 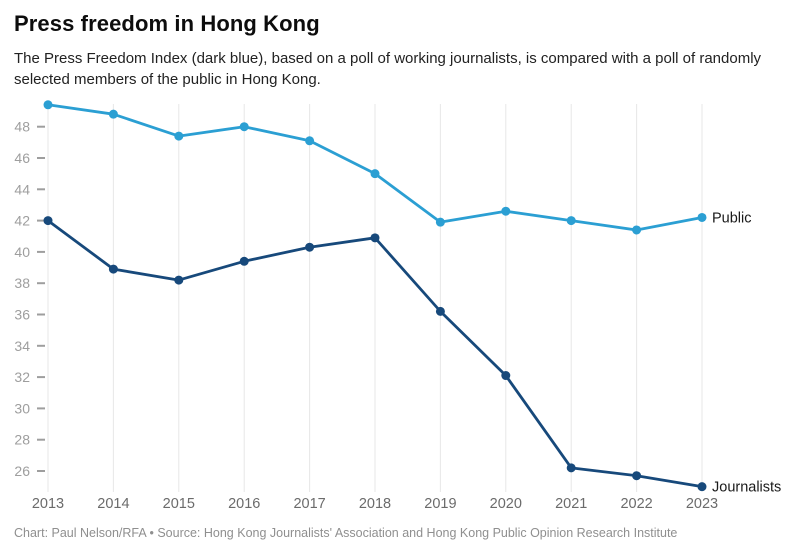 I want to click on y-tick-label: 46, so click(x=22, y=158).